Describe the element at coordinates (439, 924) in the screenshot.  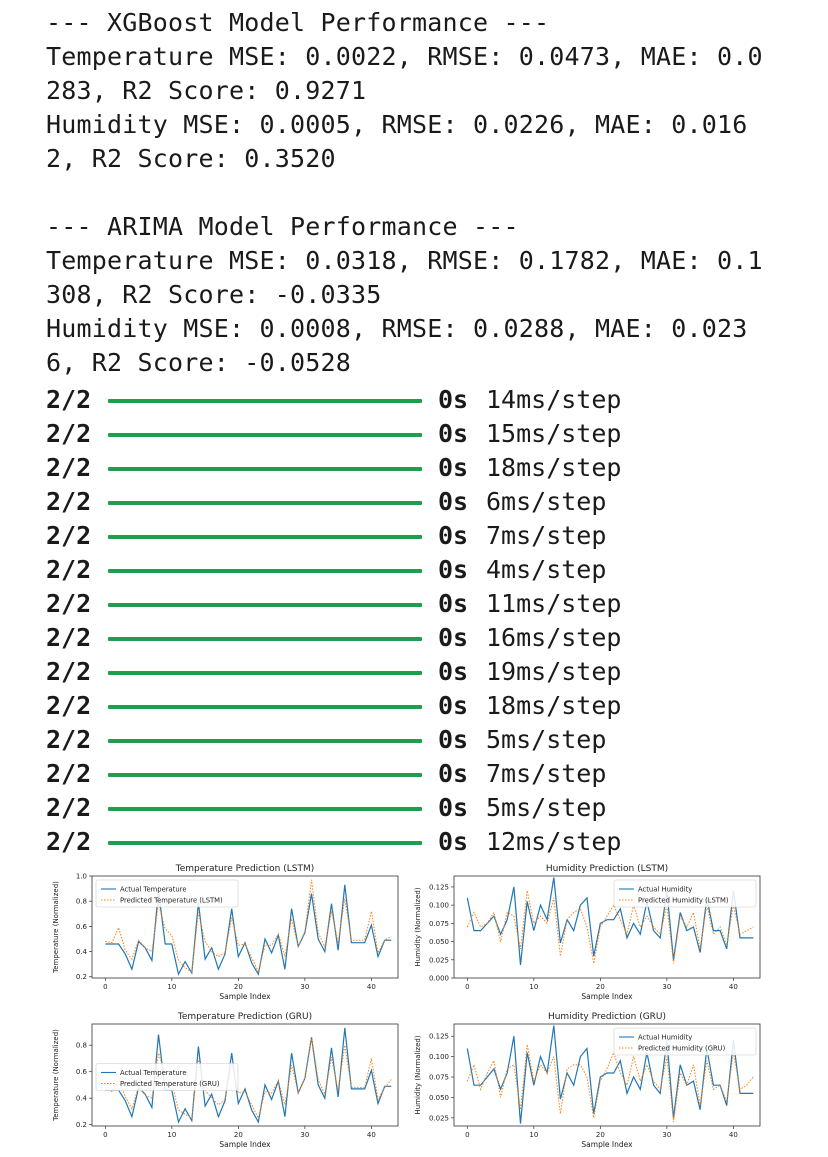
I see `y-tick-label: 0.075` at that location.